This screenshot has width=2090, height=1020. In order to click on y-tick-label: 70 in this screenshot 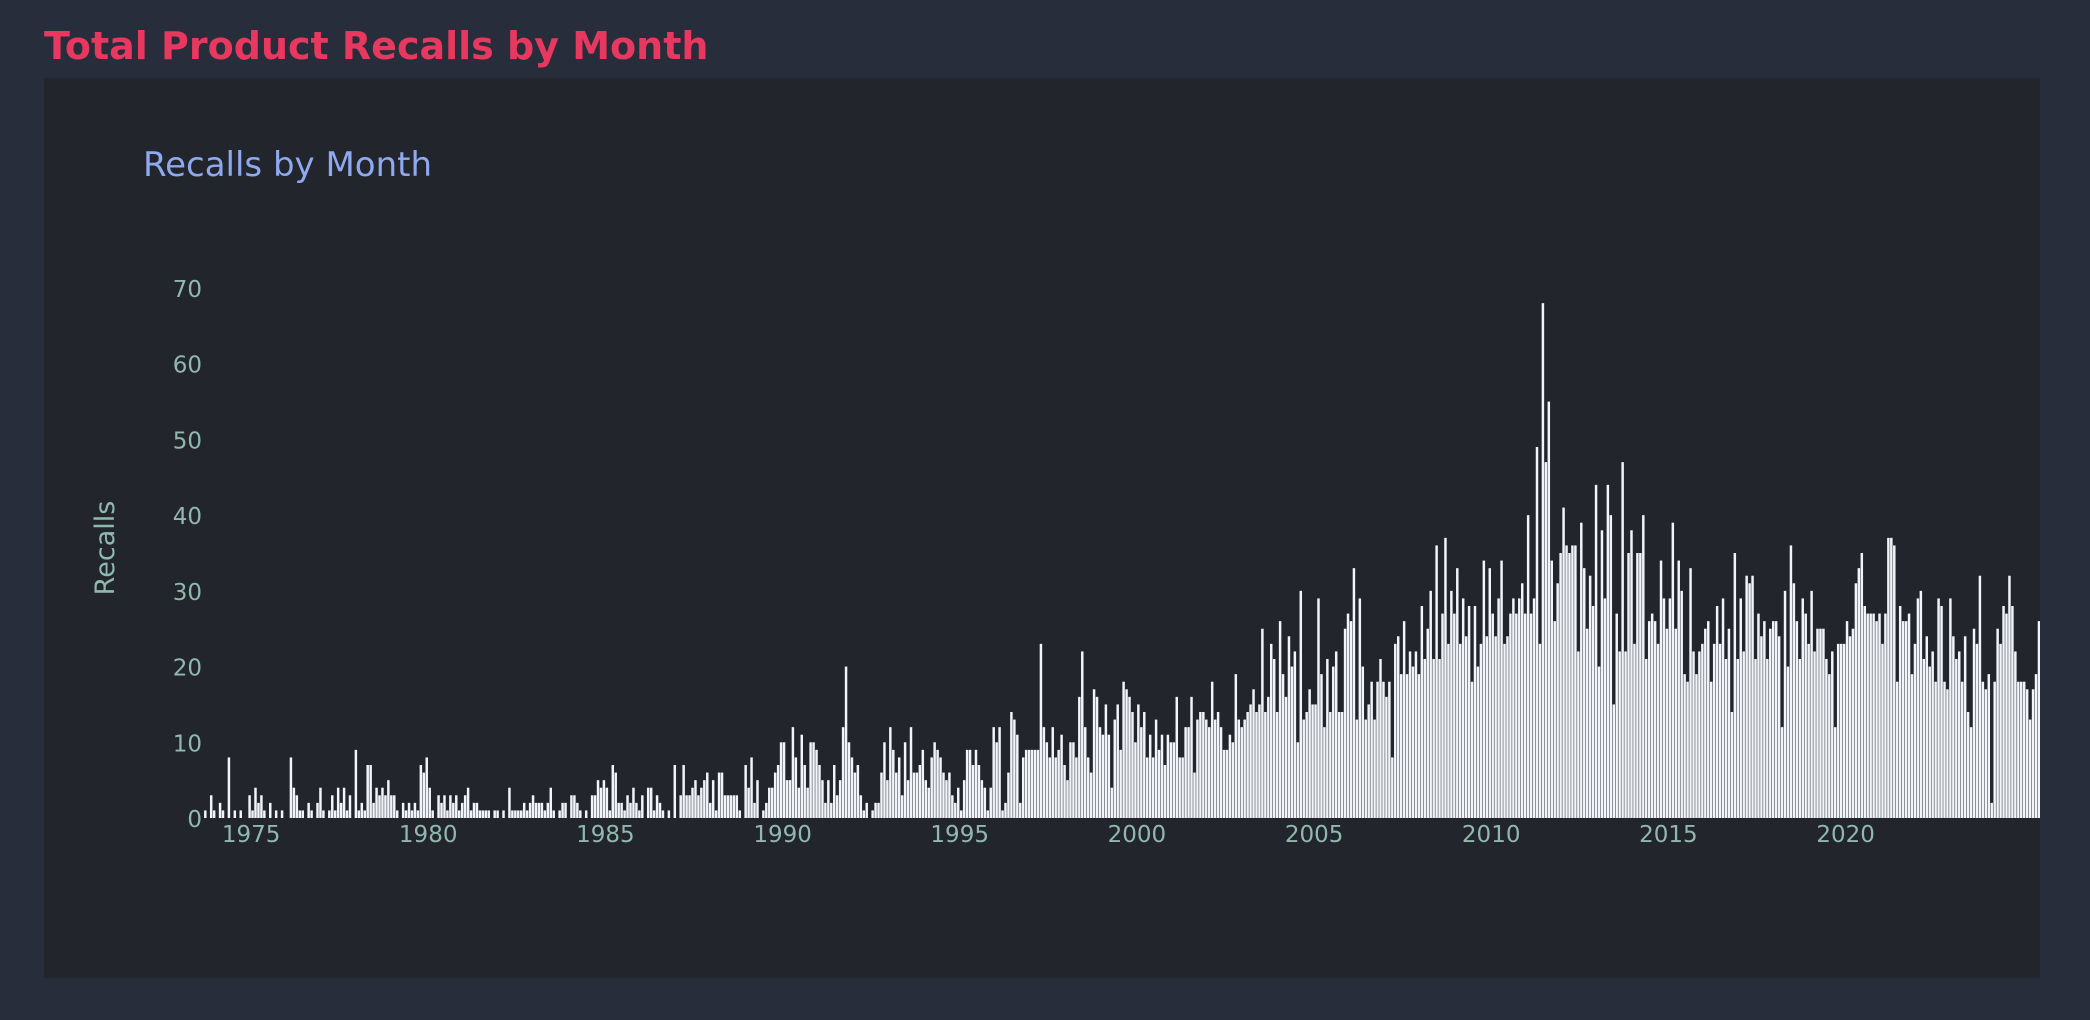, I will do `click(187, 290)`.